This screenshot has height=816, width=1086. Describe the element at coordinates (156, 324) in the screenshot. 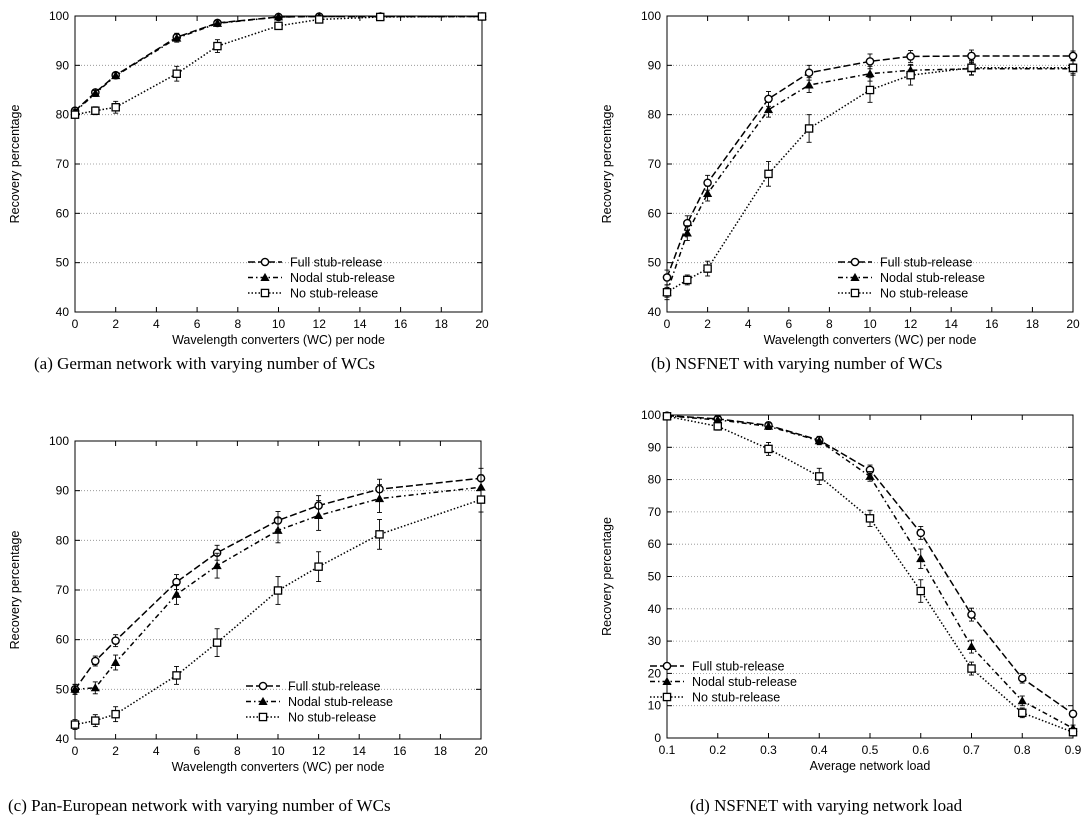

I see `x-tick-label: 4` at that location.